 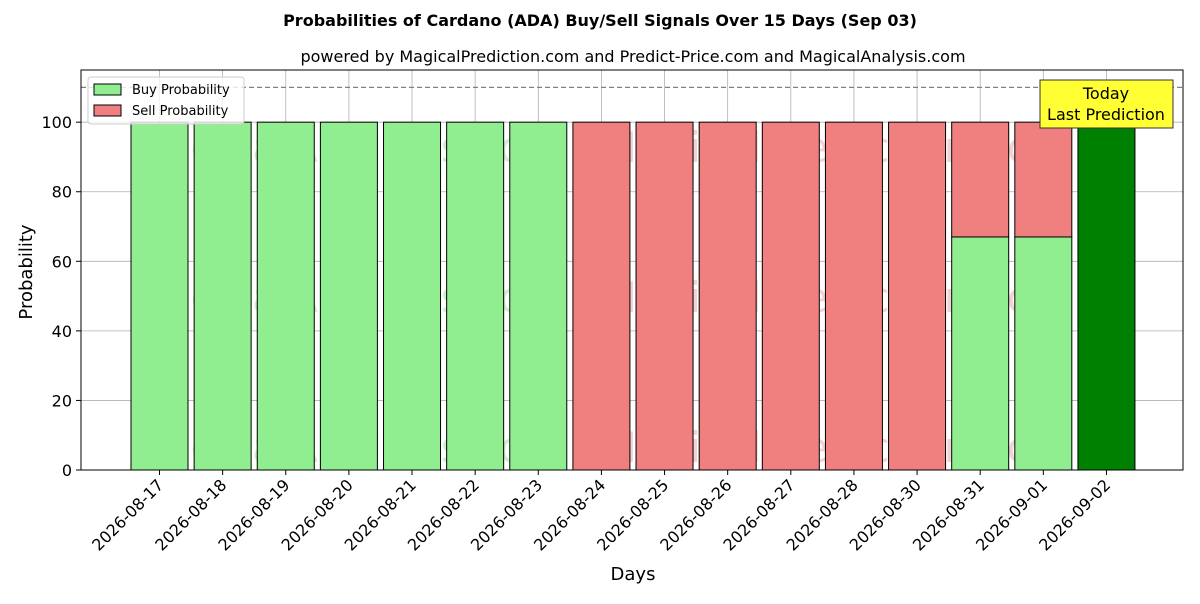 I want to click on legend-box, so click(x=166, y=100).